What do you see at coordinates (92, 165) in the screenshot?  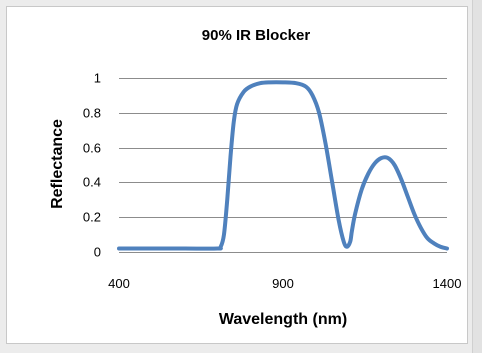 I see `y-axis-ticks: 0 0.2 0.4 0.6 0.8 1` at bounding box center [92, 165].